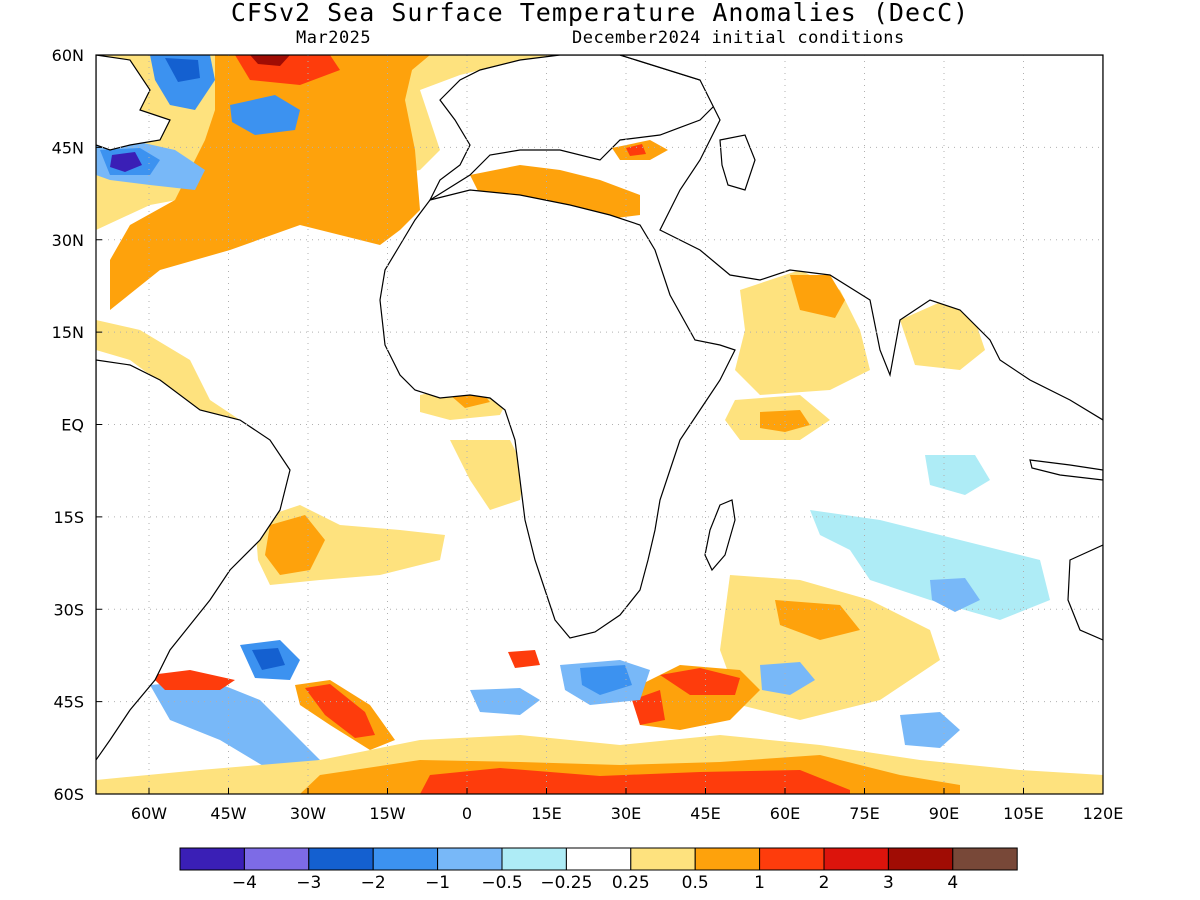  I want to click on x-tick-label: 15W, so click(387, 813).